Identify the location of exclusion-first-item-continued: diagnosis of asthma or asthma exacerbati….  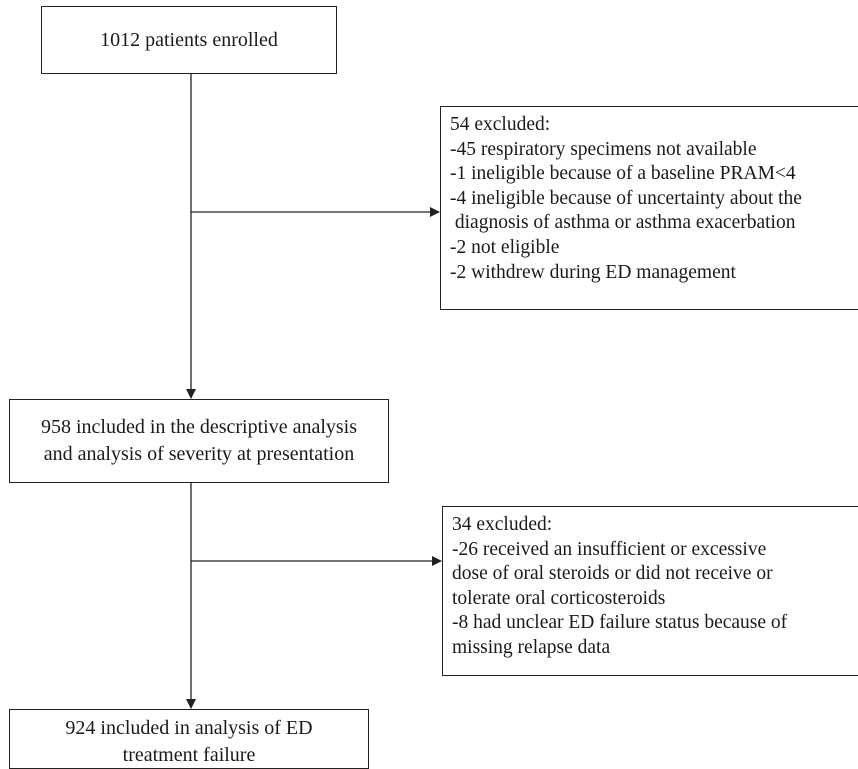
(623, 223).